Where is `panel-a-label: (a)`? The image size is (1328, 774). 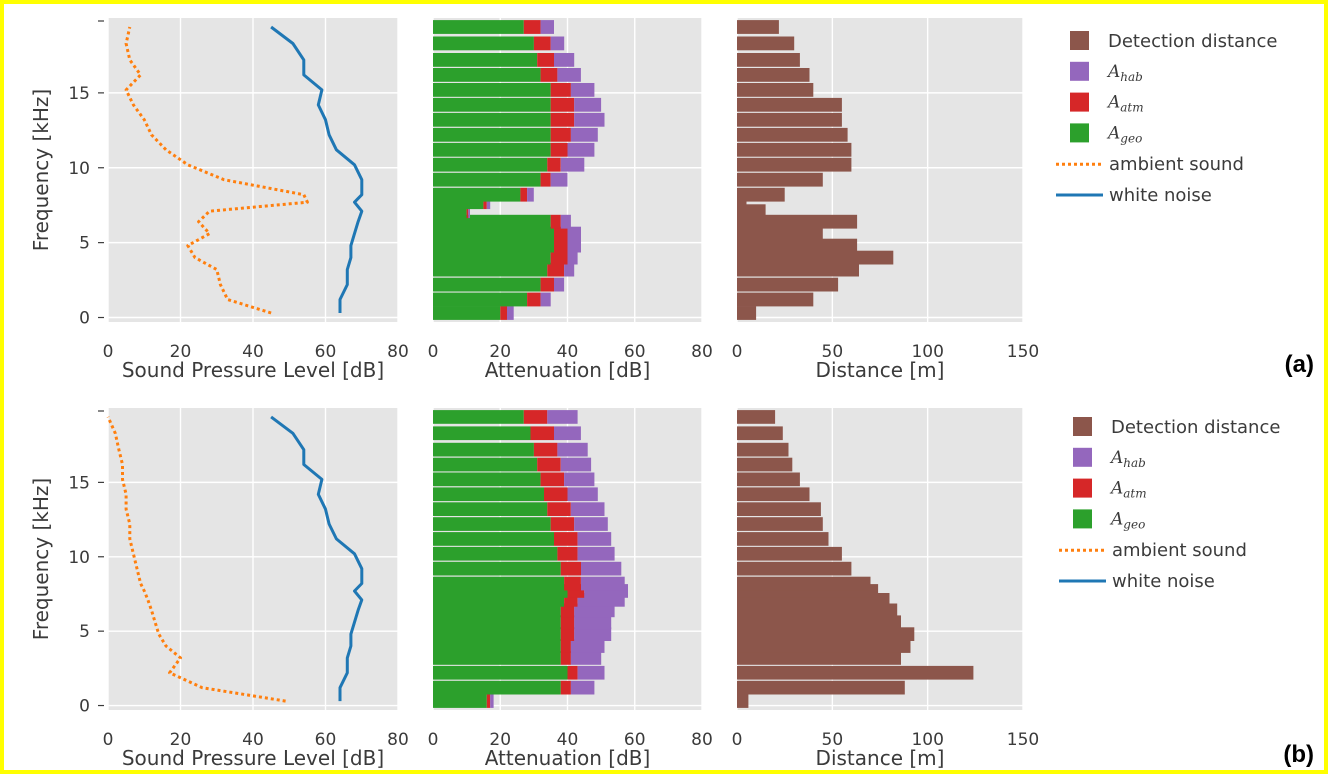
panel-a-label: (a) is located at coordinates (1299, 364).